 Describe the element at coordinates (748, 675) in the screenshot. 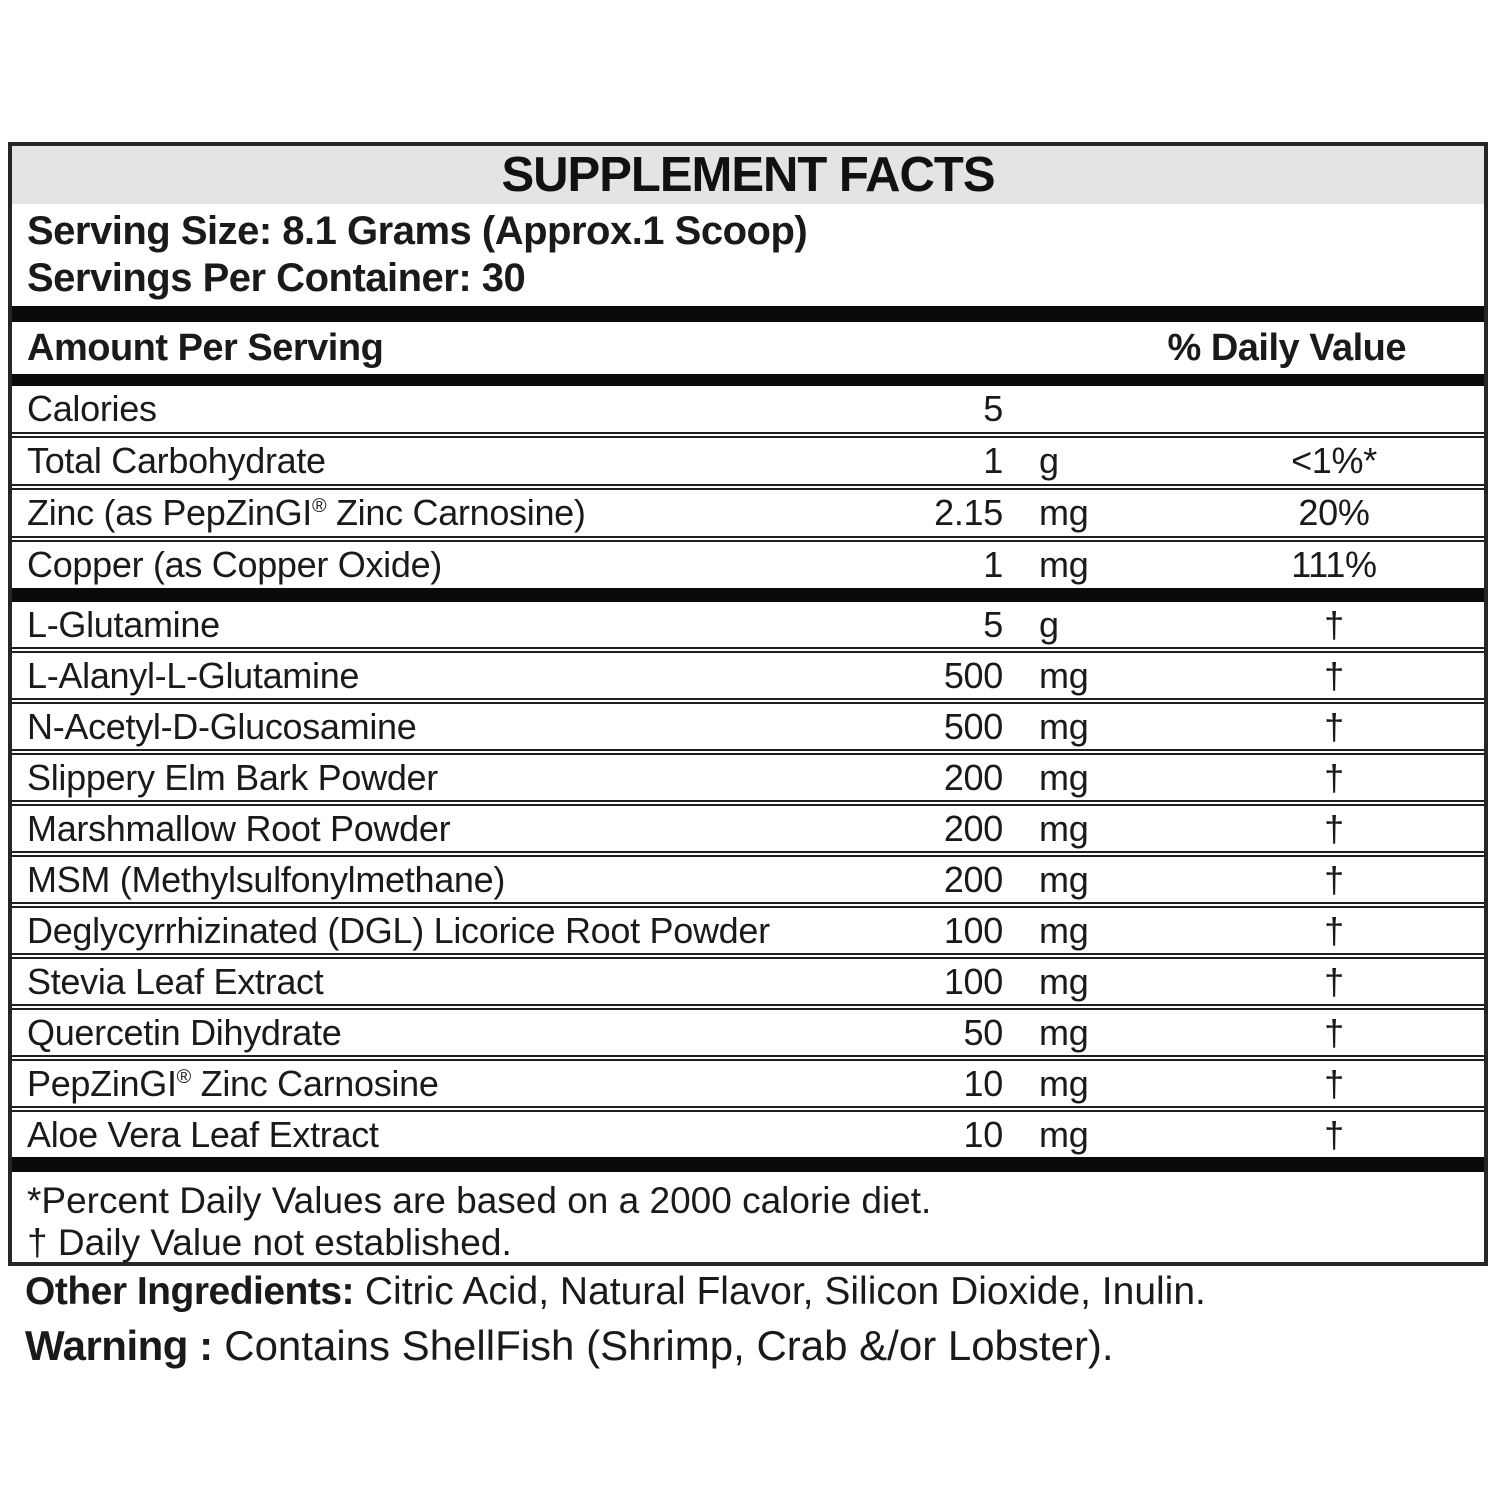

I see `table-row: L-Alanyl-L-Glutamine 500 mg †` at that location.